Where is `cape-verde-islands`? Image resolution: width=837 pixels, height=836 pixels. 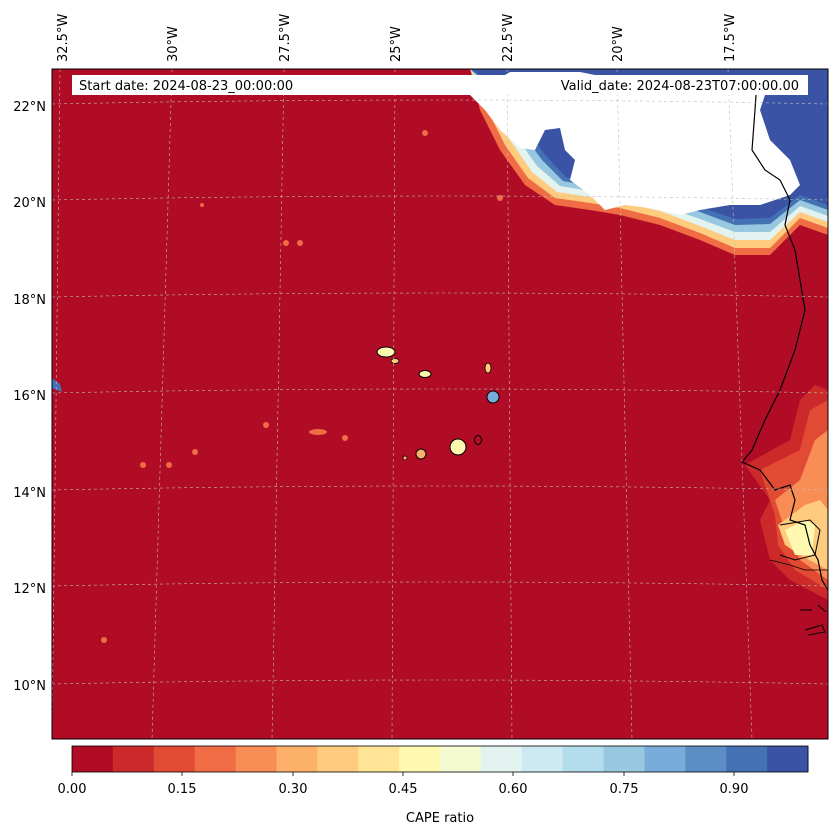
cape-verde-islands is located at coordinates (438, 403).